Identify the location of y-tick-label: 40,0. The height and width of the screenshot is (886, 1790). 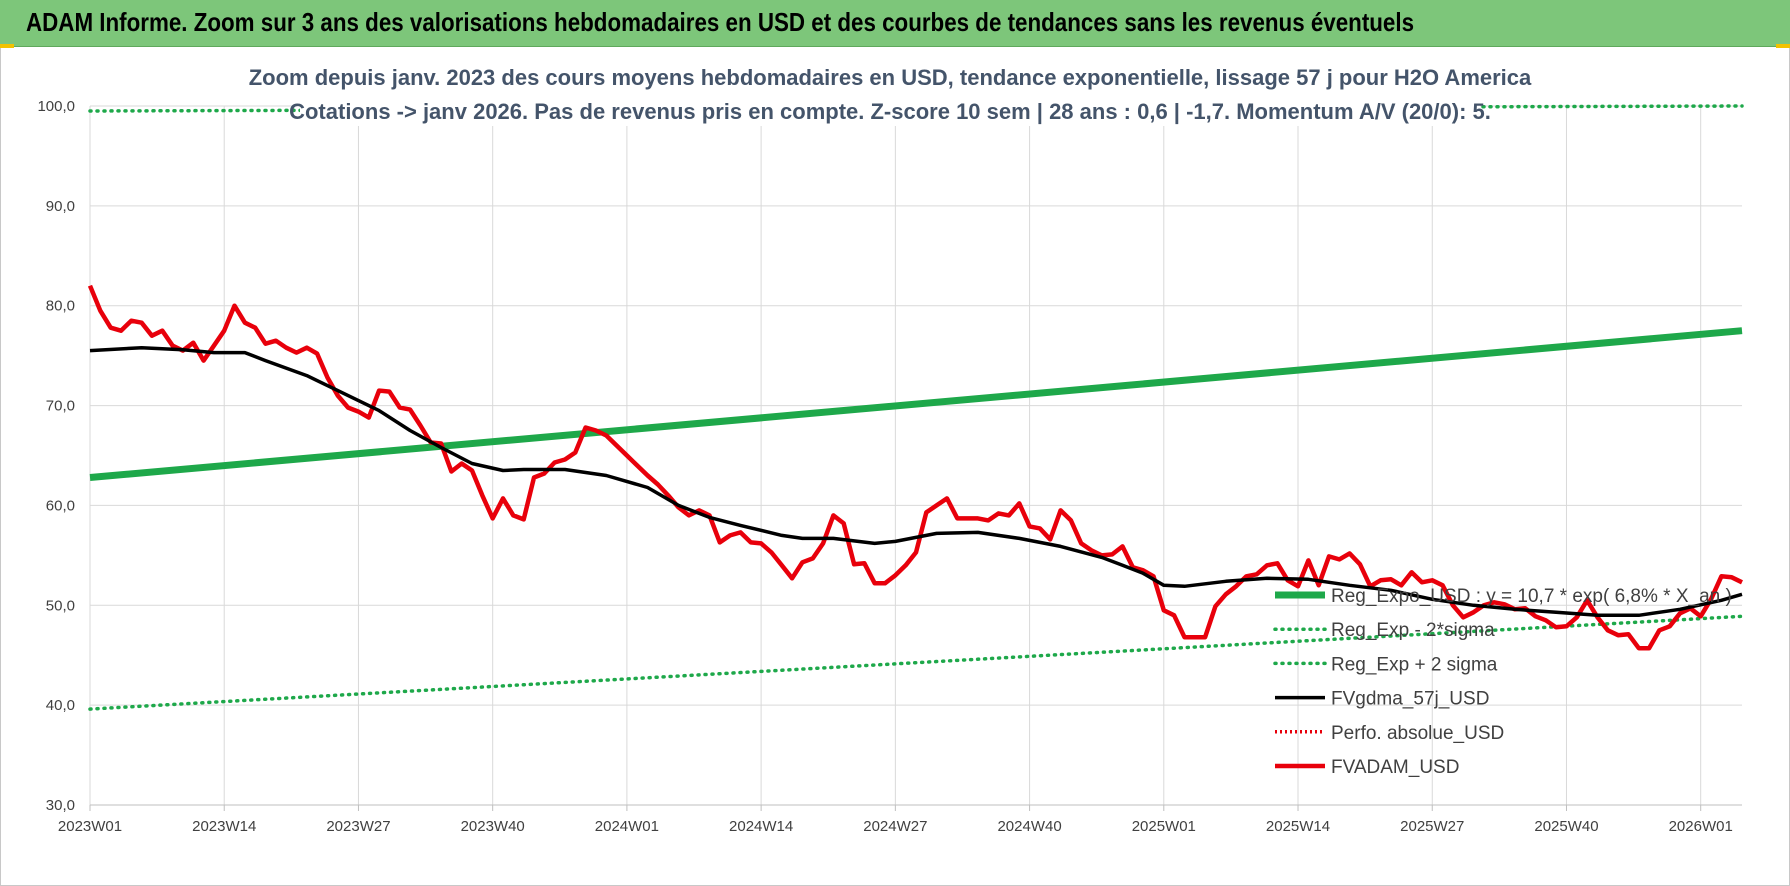
(60, 705).